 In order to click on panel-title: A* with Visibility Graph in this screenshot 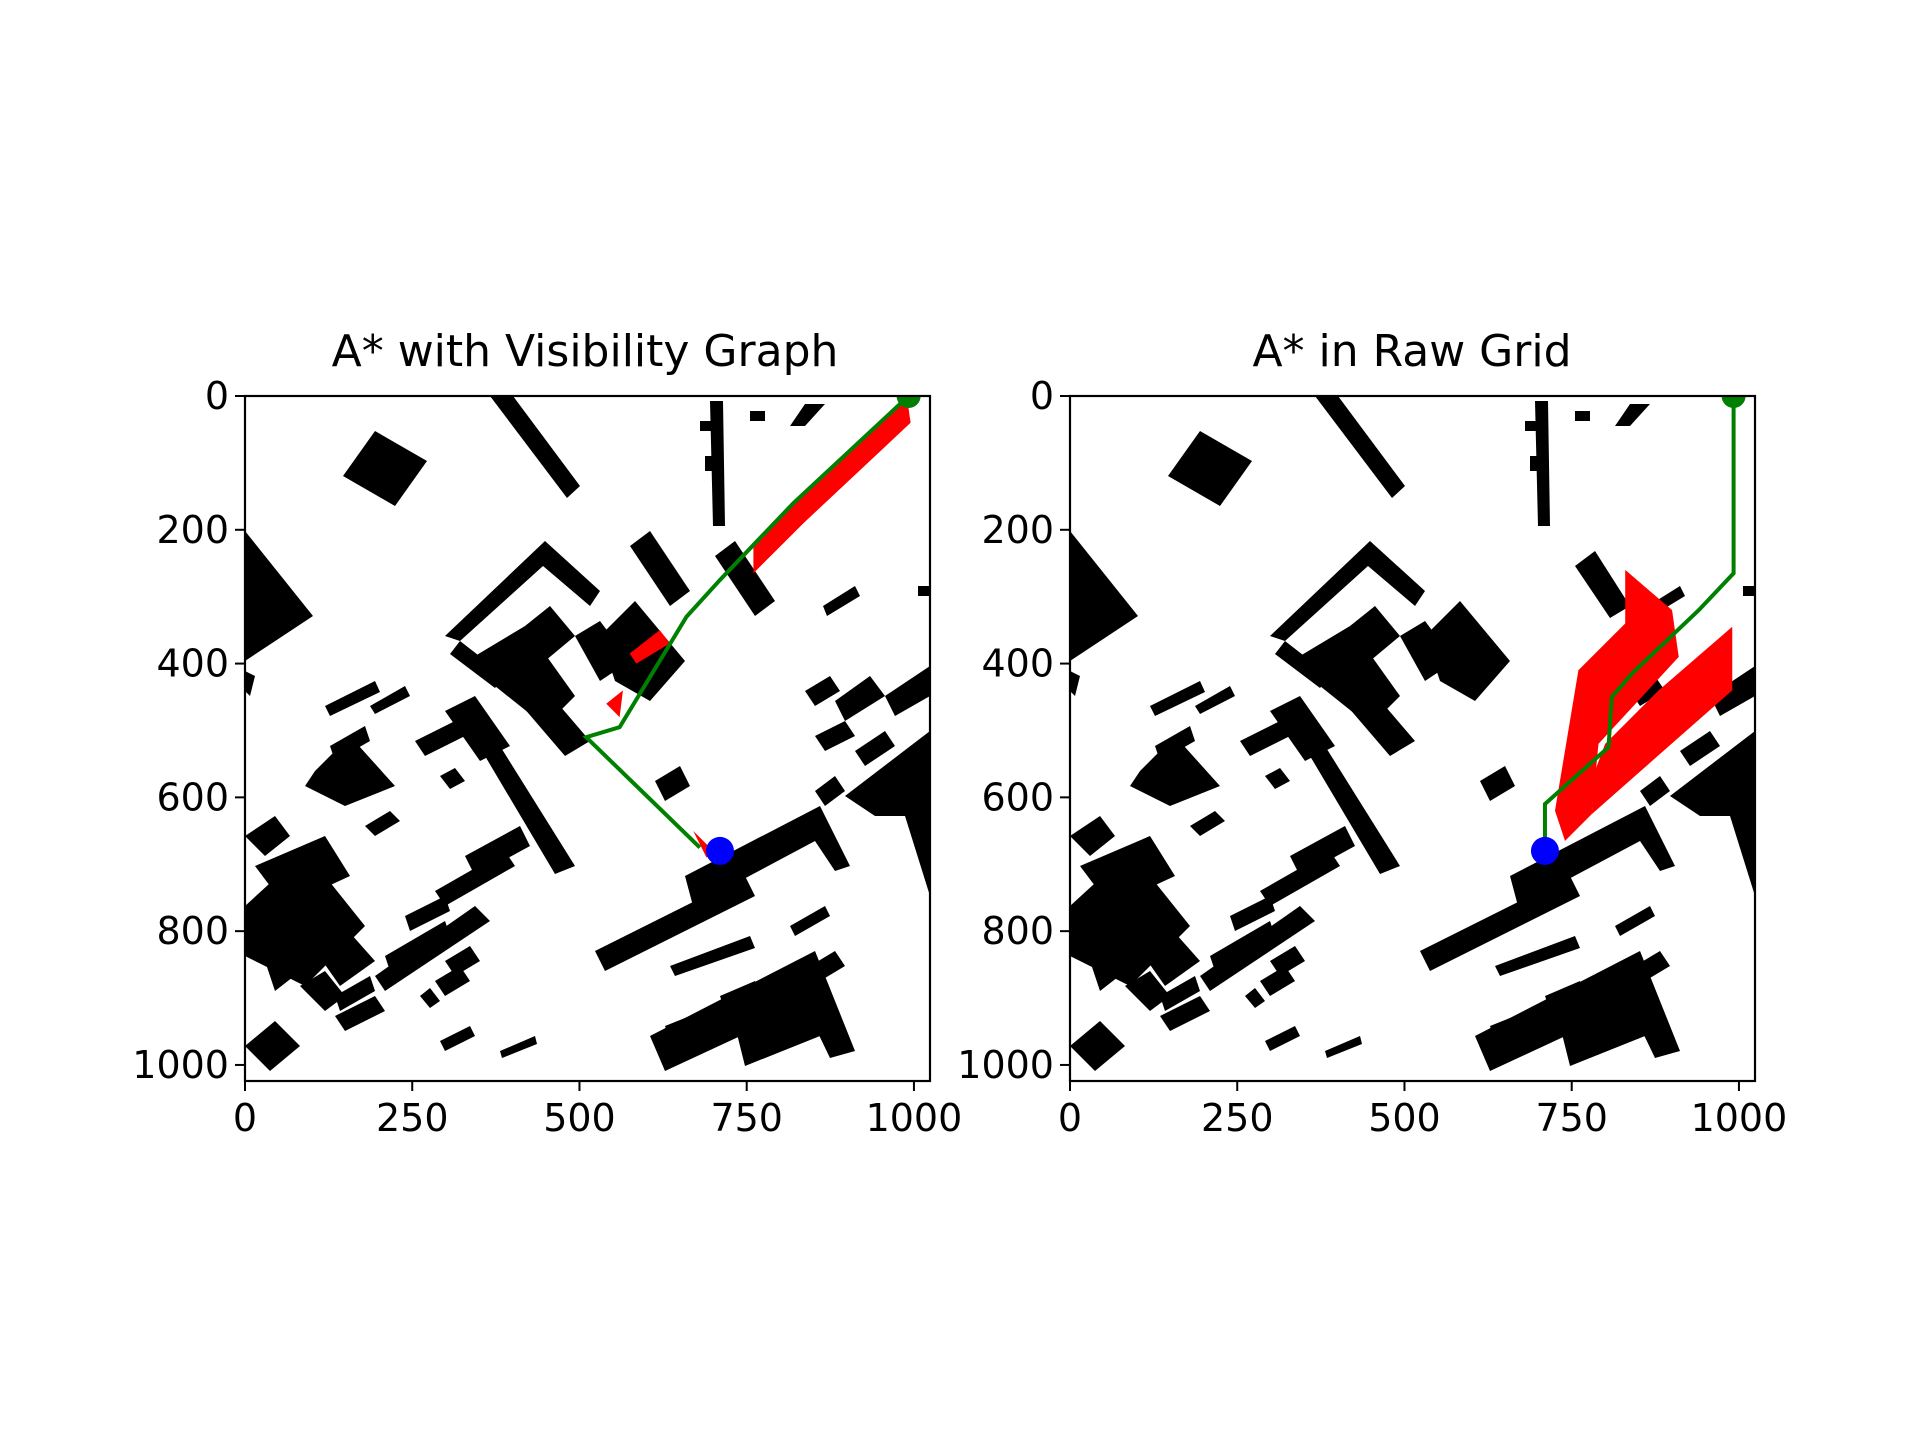, I will do `click(585, 351)`.